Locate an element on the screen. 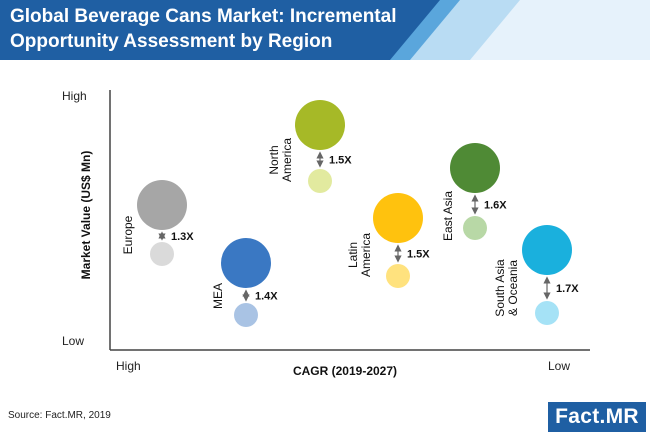 This screenshot has width=650, height=439. y-tick-label-high: High is located at coordinates (74, 96).